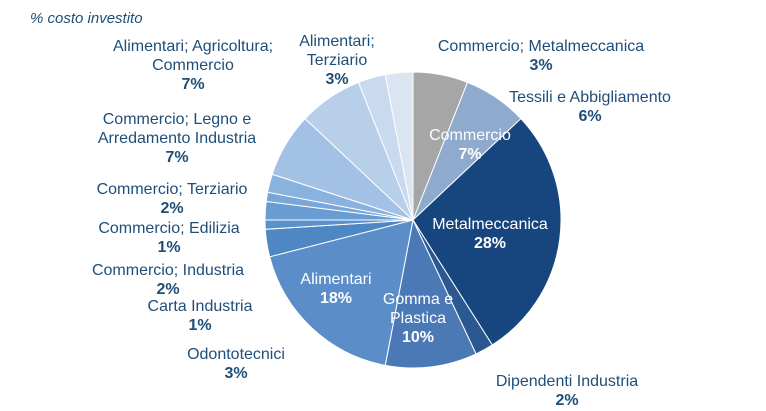  I want to click on category-label: Carta Industria, so click(200, 306).